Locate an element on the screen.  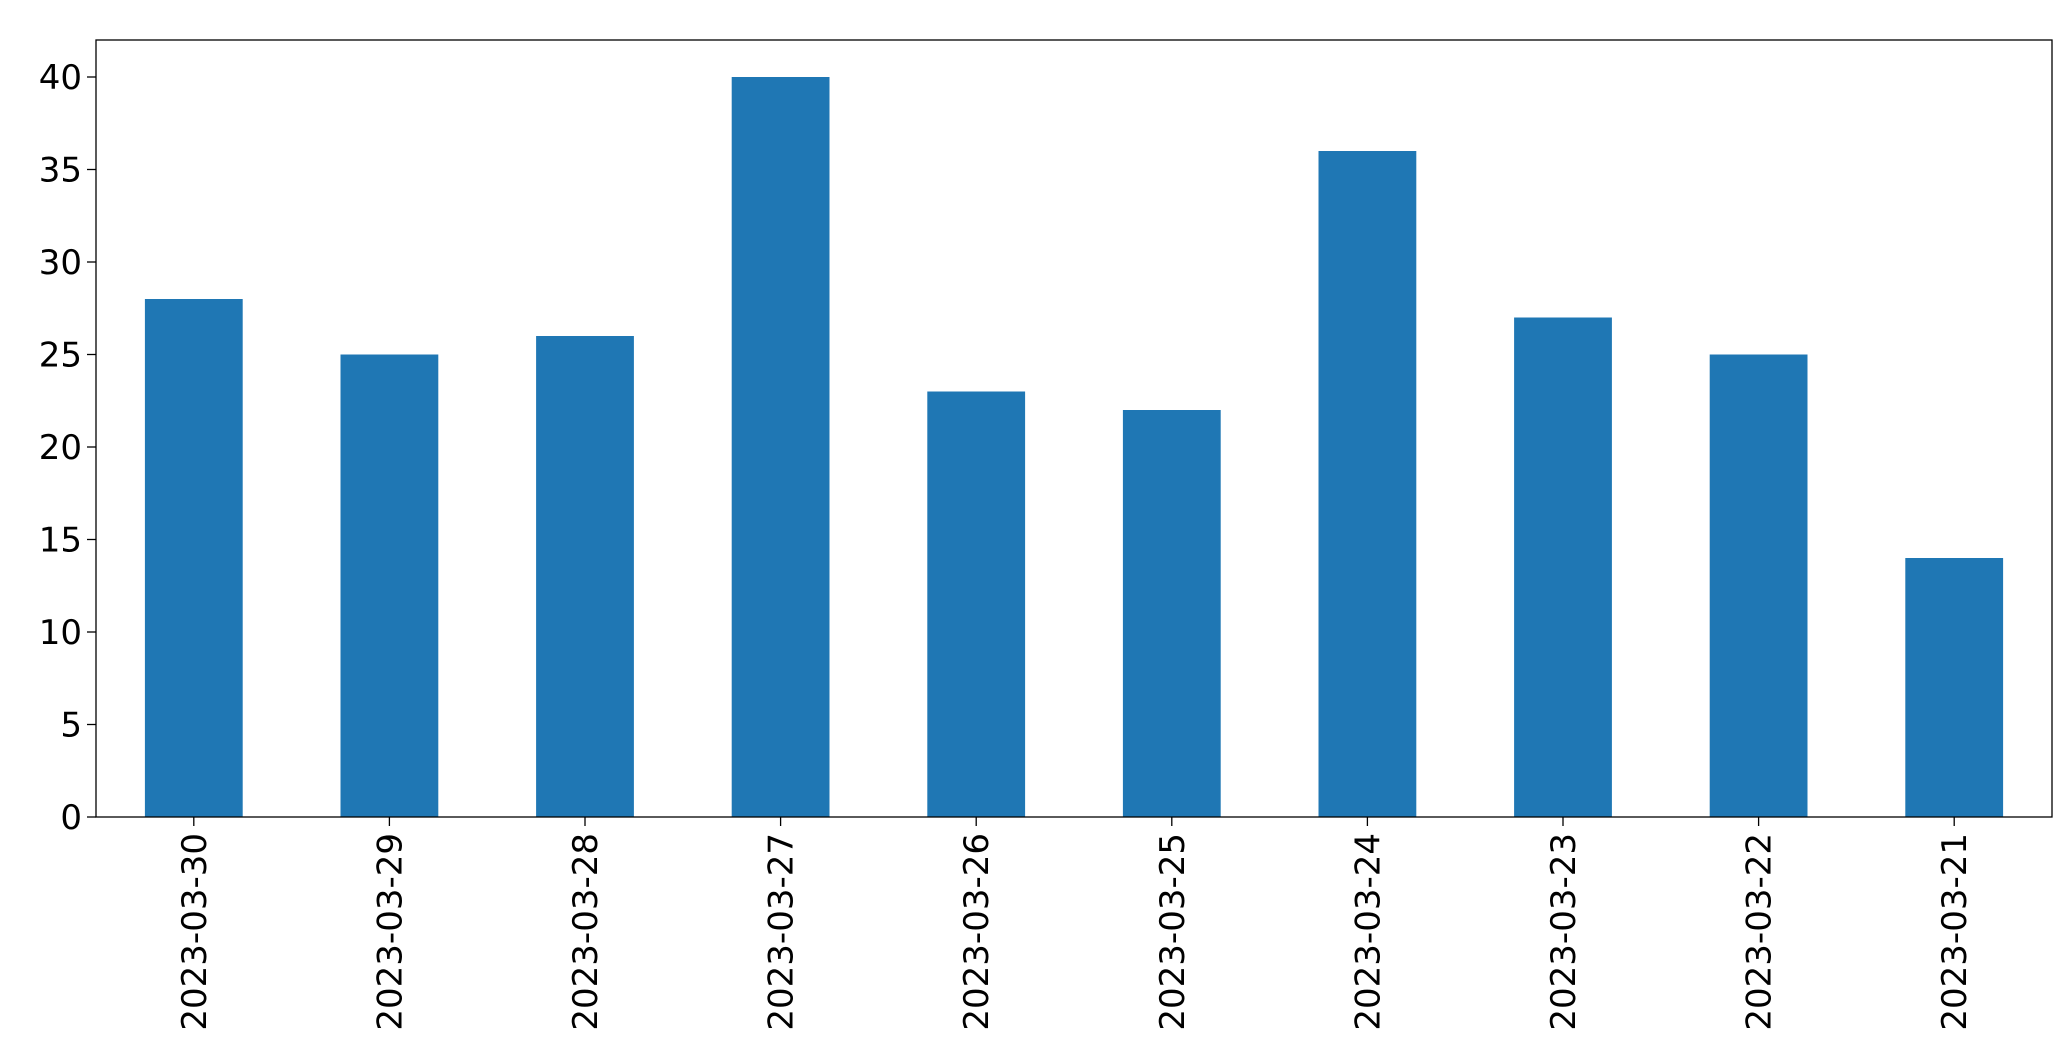
y-tick-label: 35 is located at coordinates (60, 171).